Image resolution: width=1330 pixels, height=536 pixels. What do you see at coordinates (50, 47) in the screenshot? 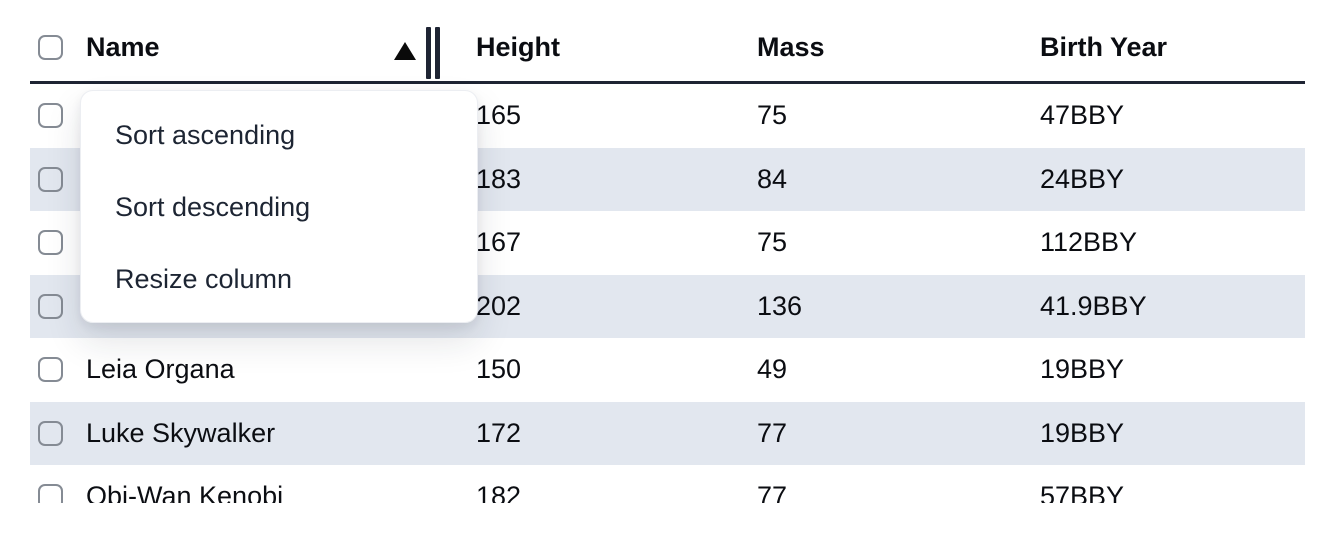
I see `select-all-checkbox` at bounding box center [50, 47].